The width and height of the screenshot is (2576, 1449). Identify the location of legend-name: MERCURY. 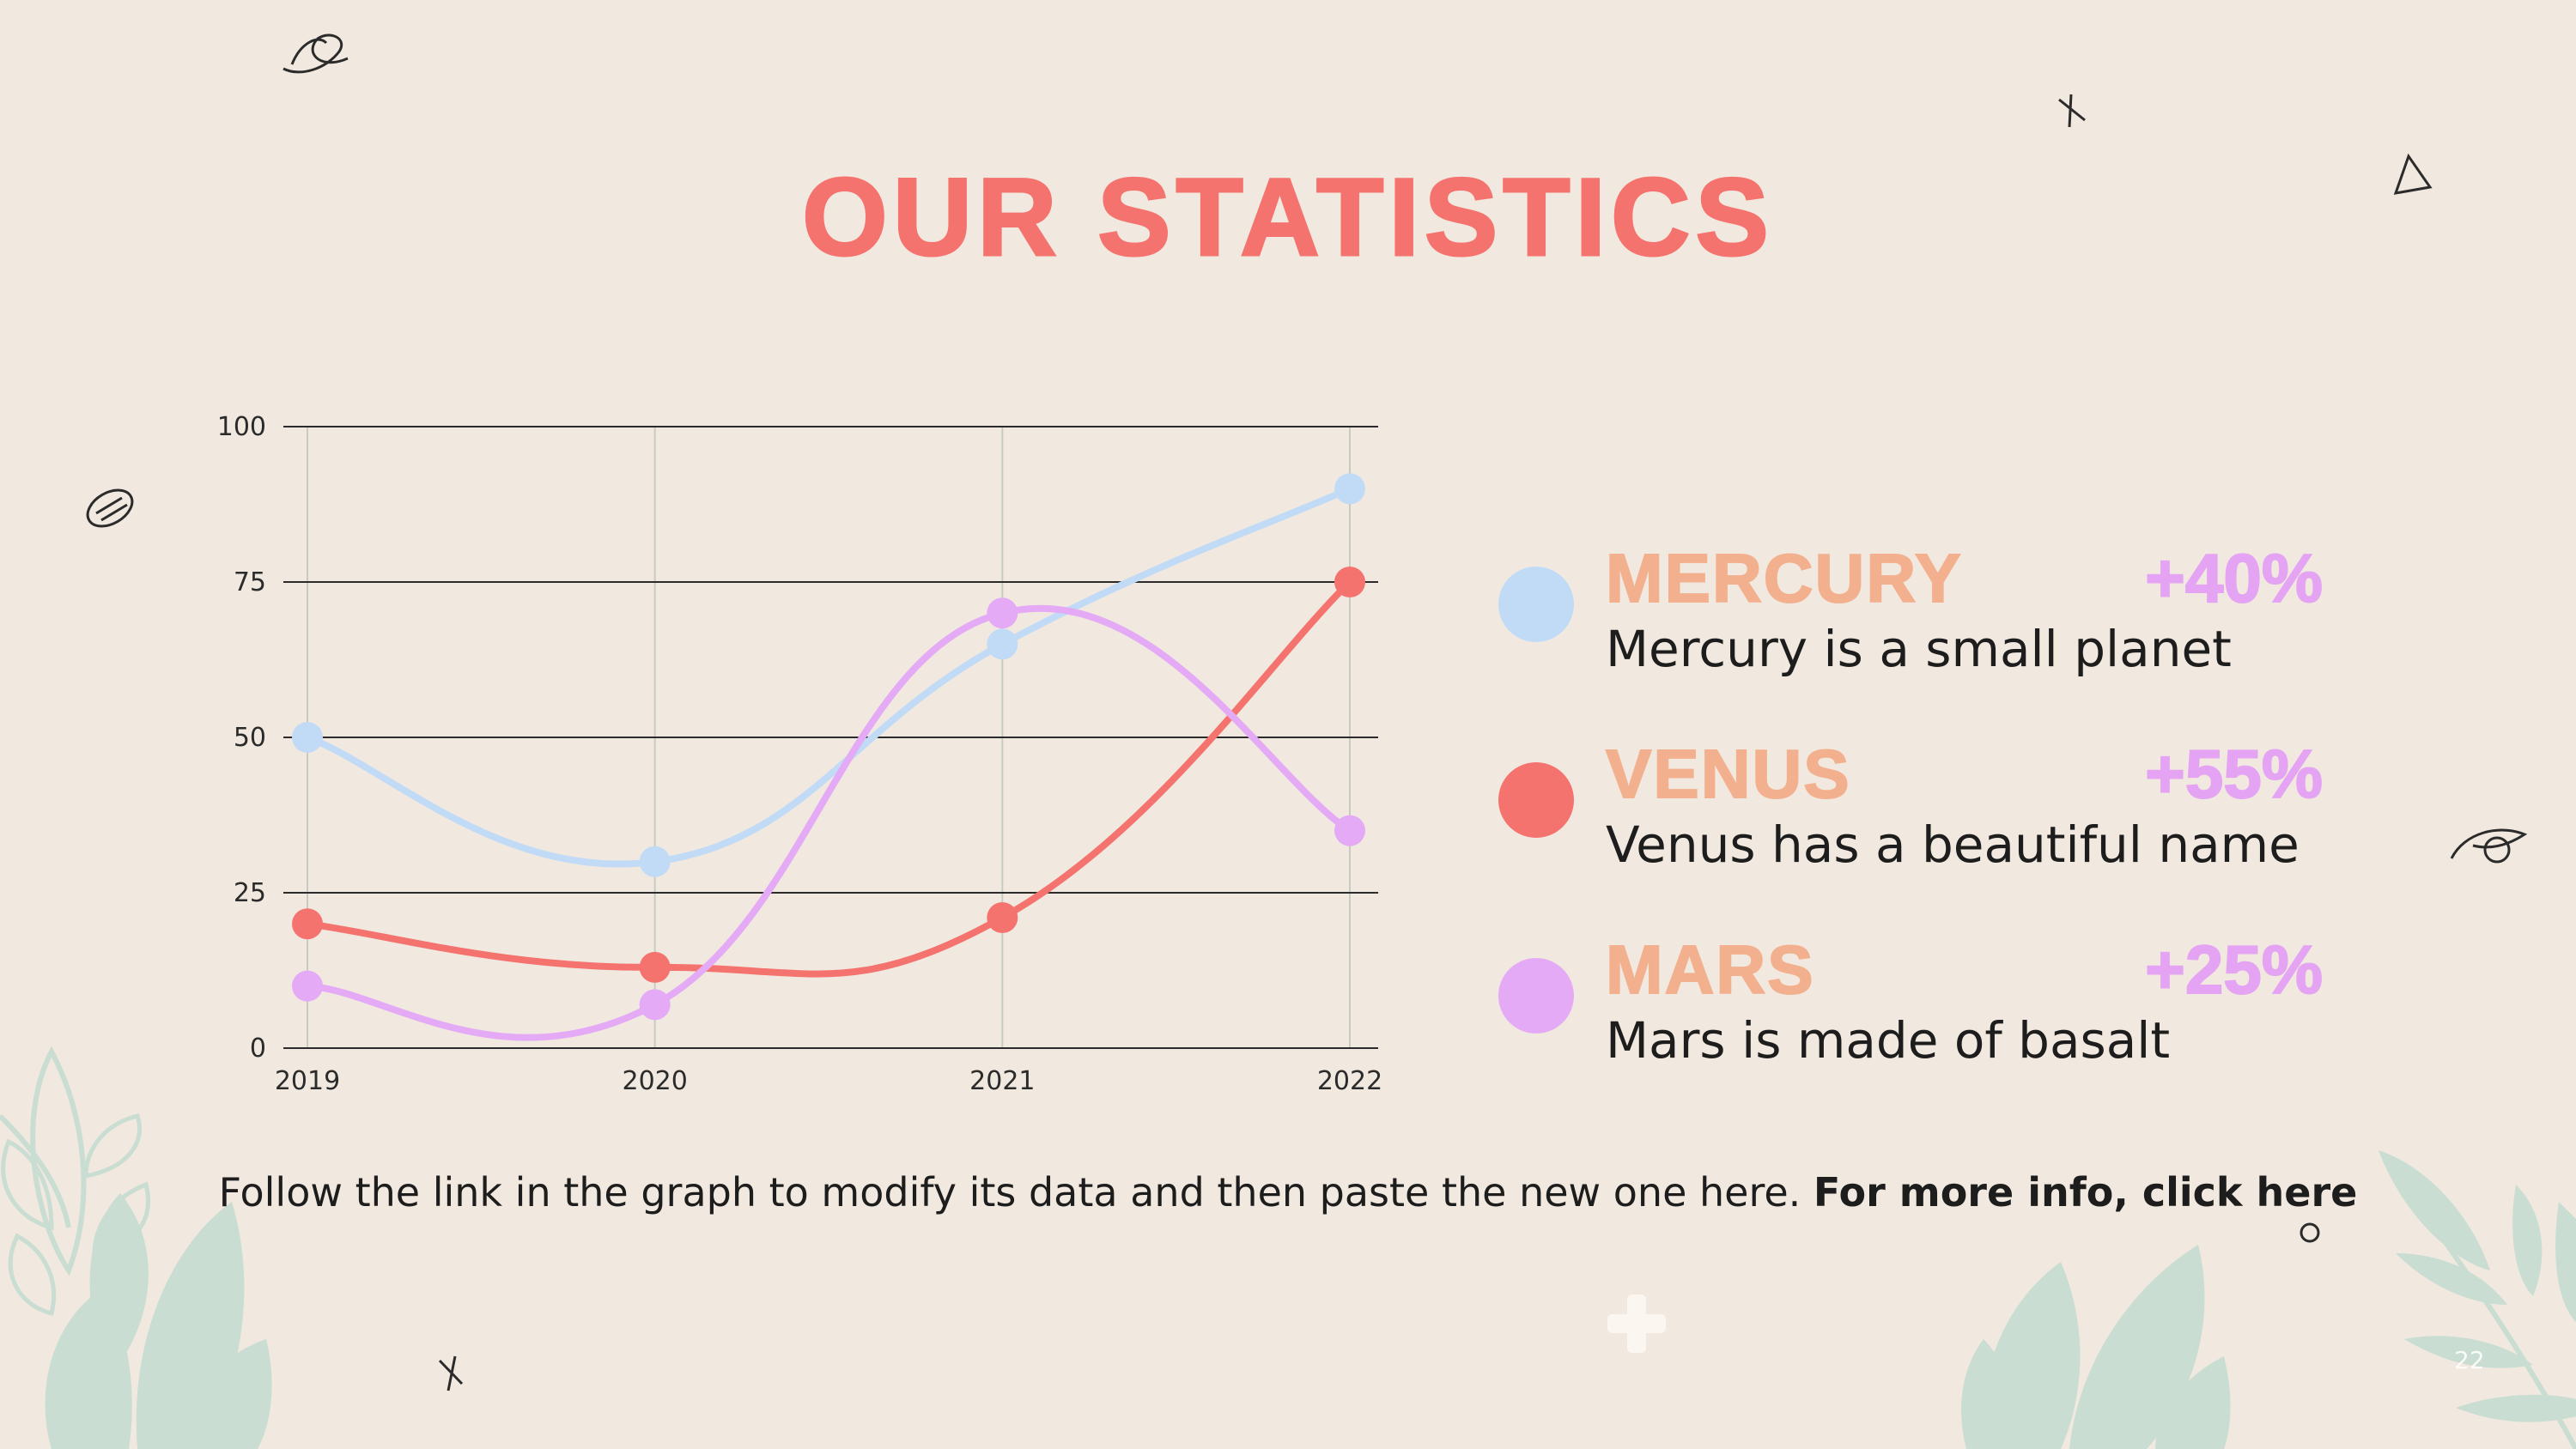
(1784, 578).